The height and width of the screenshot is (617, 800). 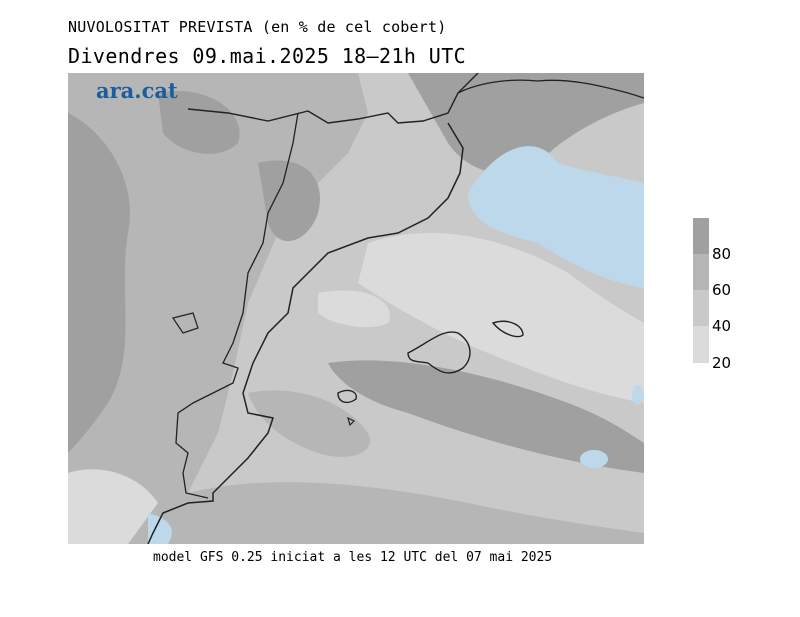 I want to click on menorca-island, so click(x=507, y=329).